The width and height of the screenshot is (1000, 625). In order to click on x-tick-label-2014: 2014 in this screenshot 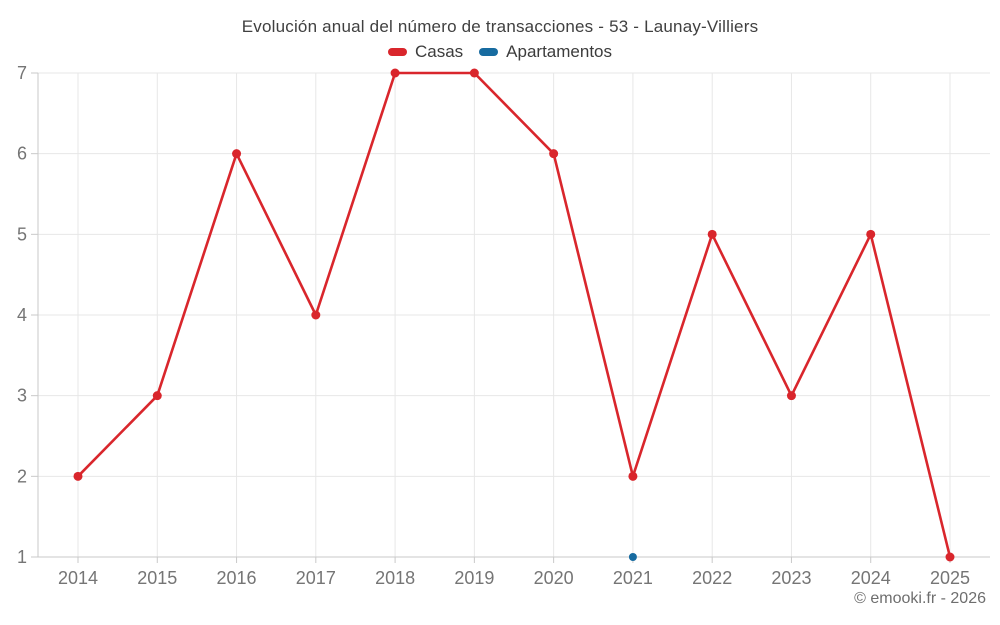, I will do `click(78, 578)`.